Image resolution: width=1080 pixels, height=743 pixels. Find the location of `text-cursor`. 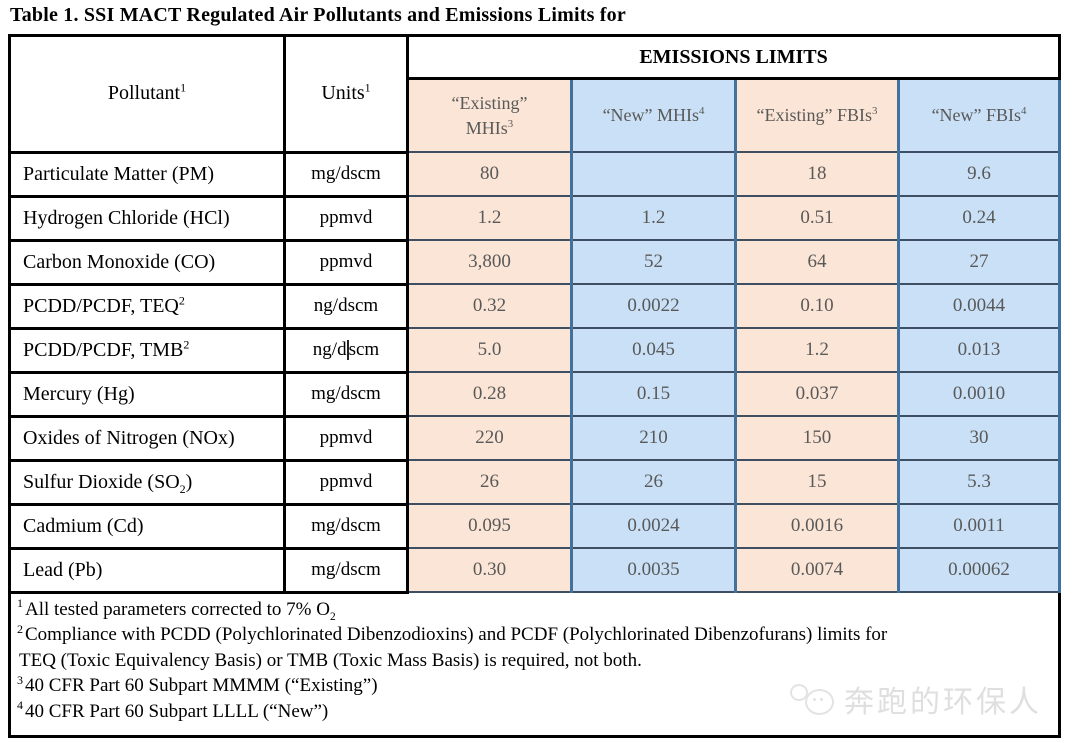

text-cursor is located at coordinates (347, 350).